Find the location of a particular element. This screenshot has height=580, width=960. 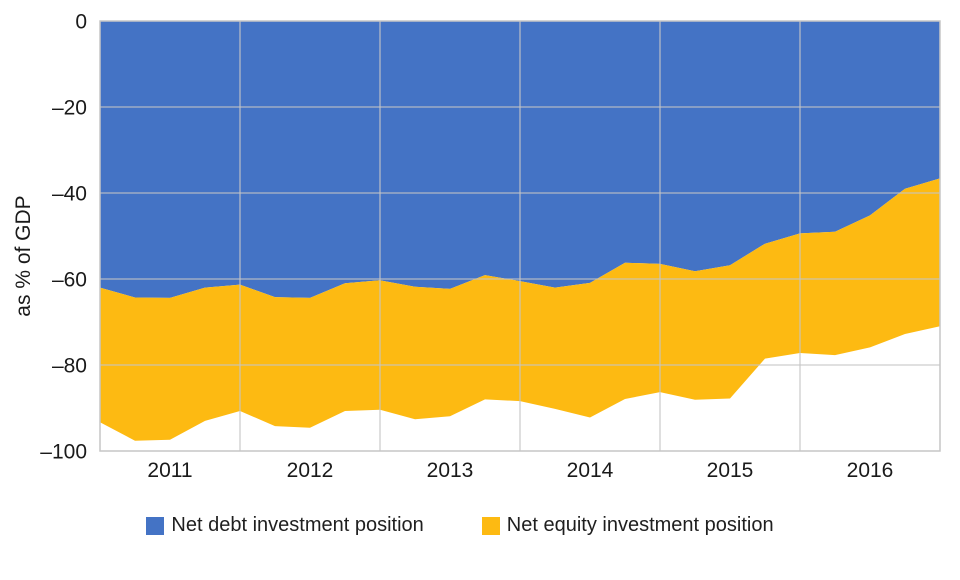

legend-label-net-debt: Net debt investment position is located at coordinates (297, 525).